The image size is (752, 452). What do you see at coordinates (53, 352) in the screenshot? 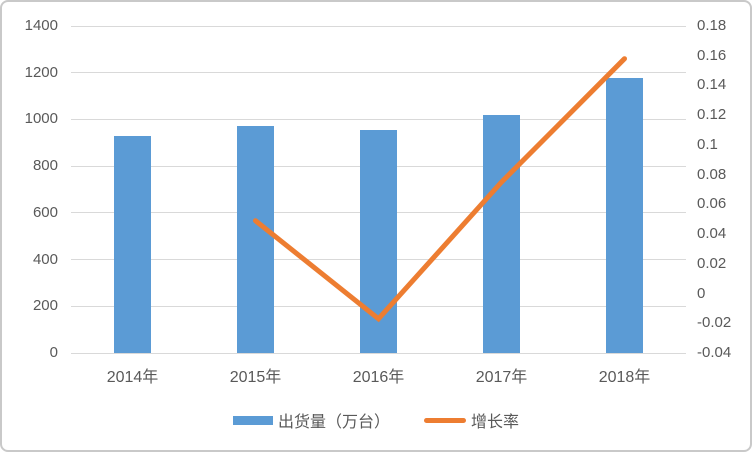
I see `left-axis-tick-label: 0` at bounding box center [53, 352].